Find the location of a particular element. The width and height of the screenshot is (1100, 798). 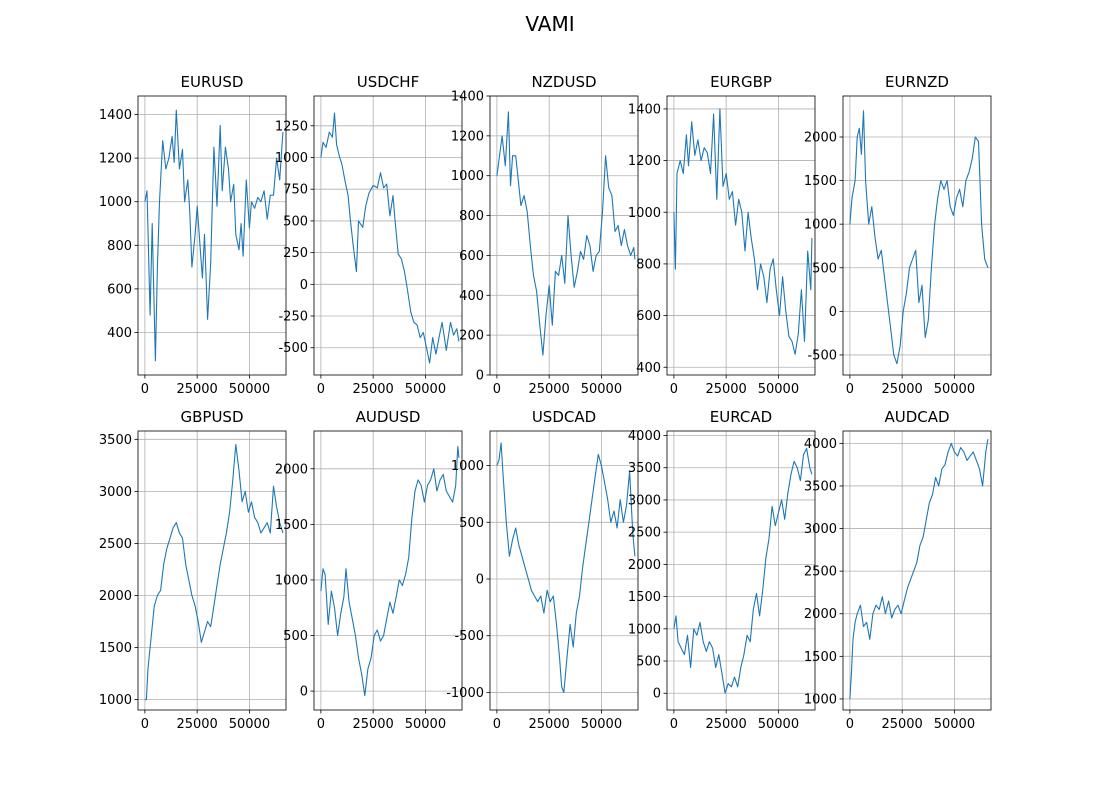

series-line-audcad is located at coordinates (919, 569).